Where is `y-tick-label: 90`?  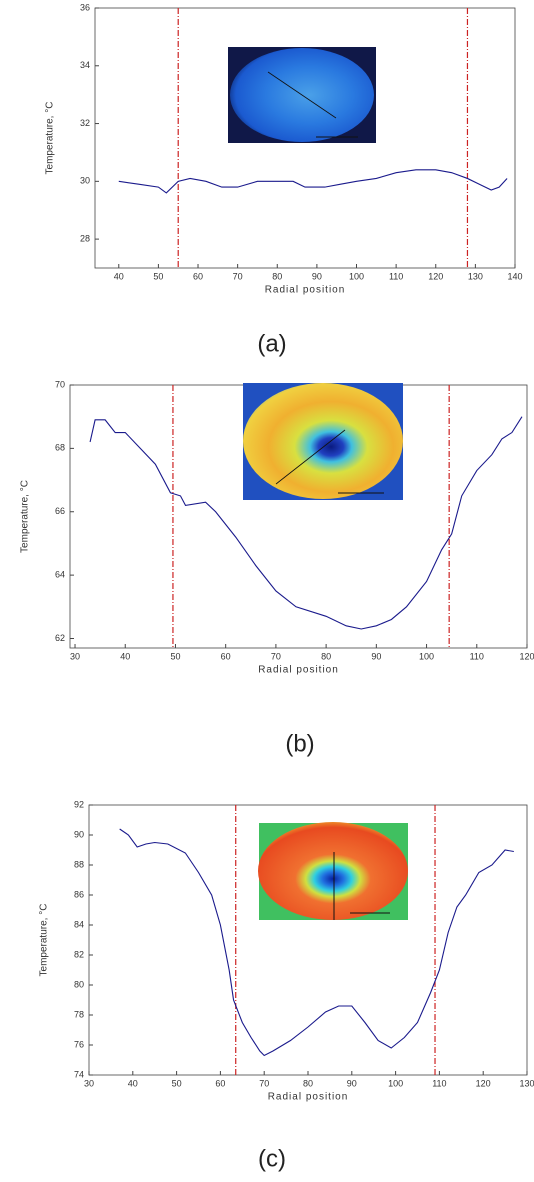 y-tick-label: 90 is located at coordinates (79, 834).